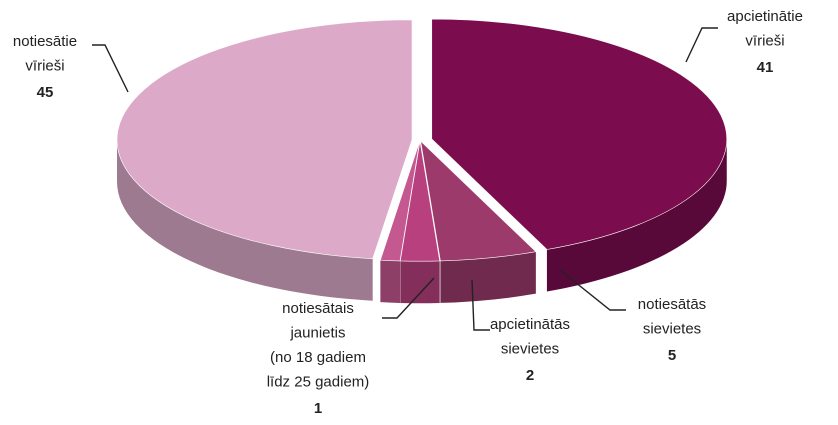  Describe the element at coordinates (530, 375) in the screenshot. I see `value-label: 2` at that location.